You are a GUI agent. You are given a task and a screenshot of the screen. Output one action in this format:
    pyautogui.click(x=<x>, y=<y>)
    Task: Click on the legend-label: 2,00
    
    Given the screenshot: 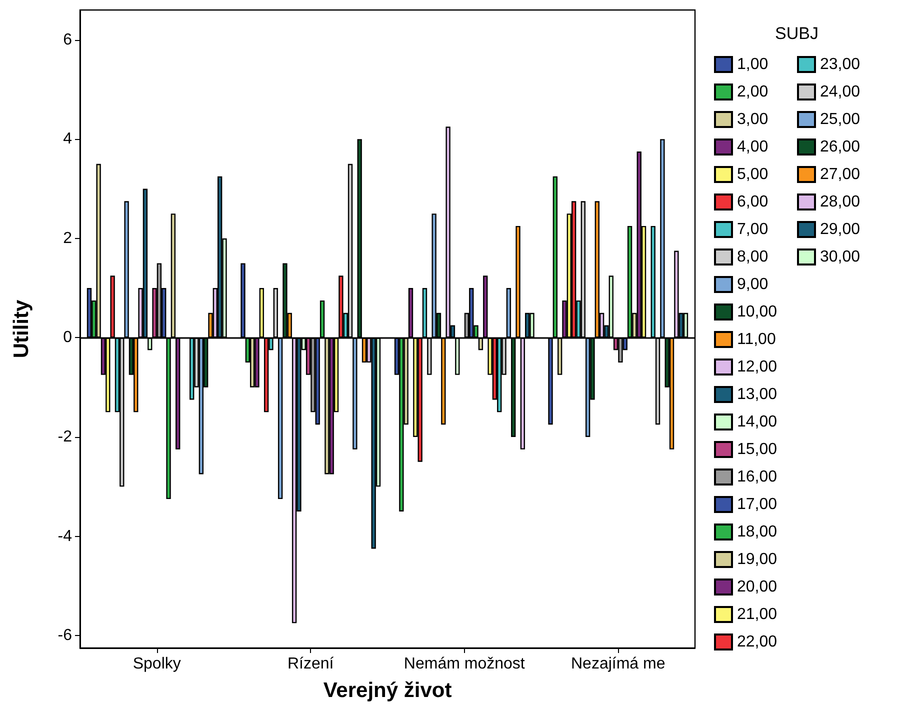 What is the action you would take?
    pyautogui.click(x=752, y=92)
    